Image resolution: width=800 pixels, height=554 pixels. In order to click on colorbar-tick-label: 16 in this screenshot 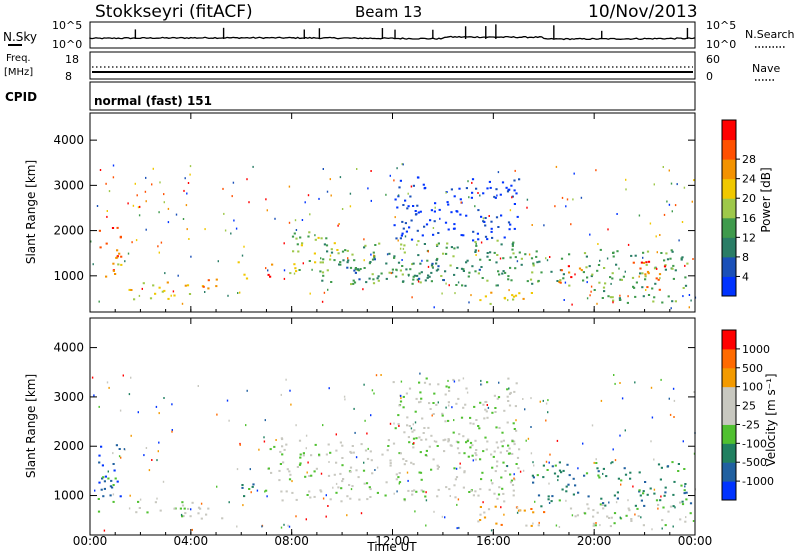, I will do `click(749, 218)`.